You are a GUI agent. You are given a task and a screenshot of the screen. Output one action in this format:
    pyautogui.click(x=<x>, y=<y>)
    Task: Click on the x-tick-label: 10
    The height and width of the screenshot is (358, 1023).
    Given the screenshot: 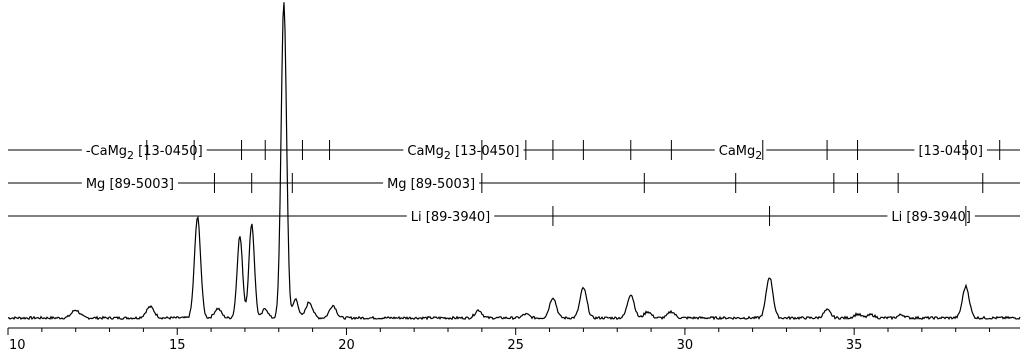 What is the action you would take?
    pyautogui.click(x=17, y=345)
    